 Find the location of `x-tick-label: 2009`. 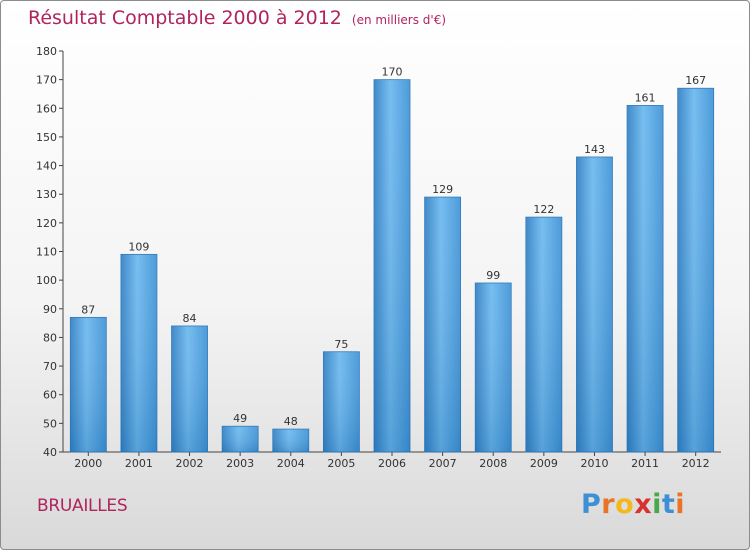

x-tick-label: 2009 is located at coordinates (544, 463).